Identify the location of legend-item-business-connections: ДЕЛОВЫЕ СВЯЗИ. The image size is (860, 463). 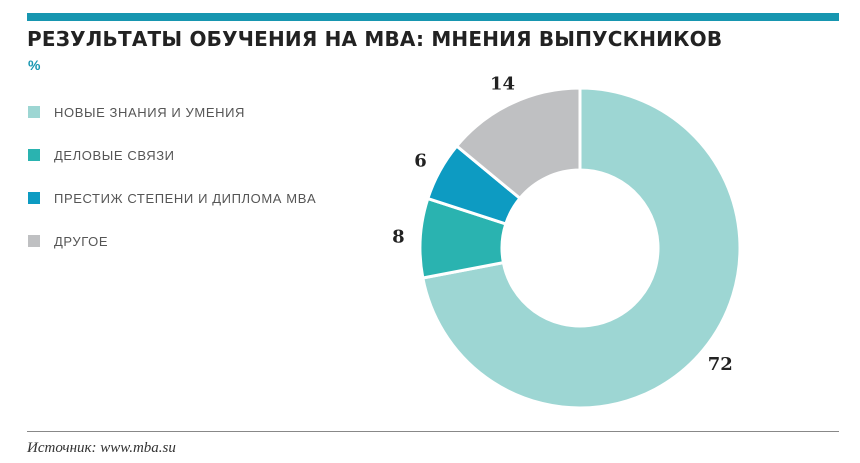
(172, 155).